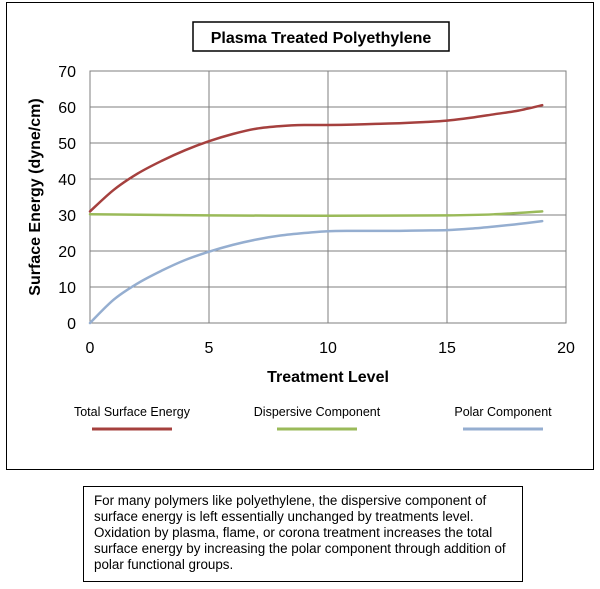 Image resolution: width=600 pixels, height=589 pixels. Describe the element at coordinates (67, 252) in the screenshot. I see `y-tick-label: 20` at that location.